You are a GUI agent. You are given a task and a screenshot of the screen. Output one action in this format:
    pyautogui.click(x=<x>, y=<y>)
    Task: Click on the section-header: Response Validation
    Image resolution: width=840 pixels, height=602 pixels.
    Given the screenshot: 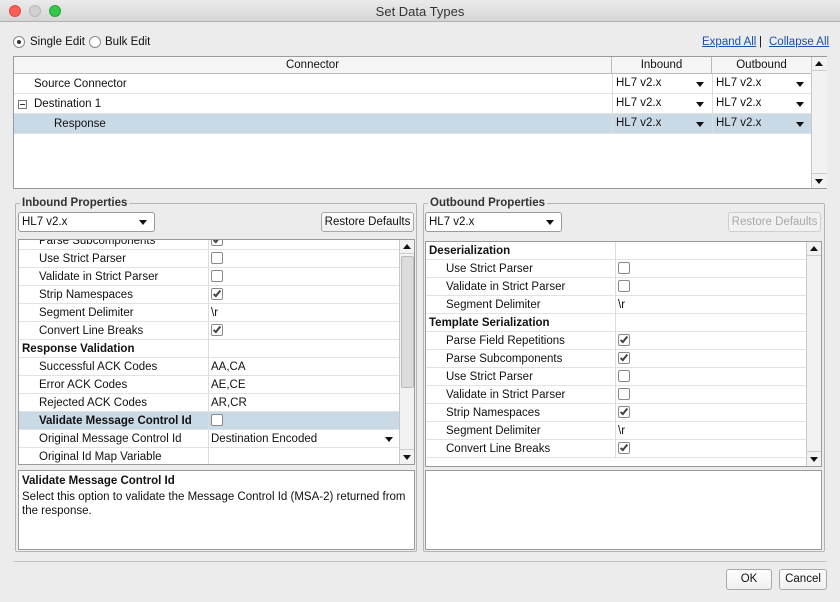 What is the action you would take?
    pyautogui.click(x=78, y=349)
    